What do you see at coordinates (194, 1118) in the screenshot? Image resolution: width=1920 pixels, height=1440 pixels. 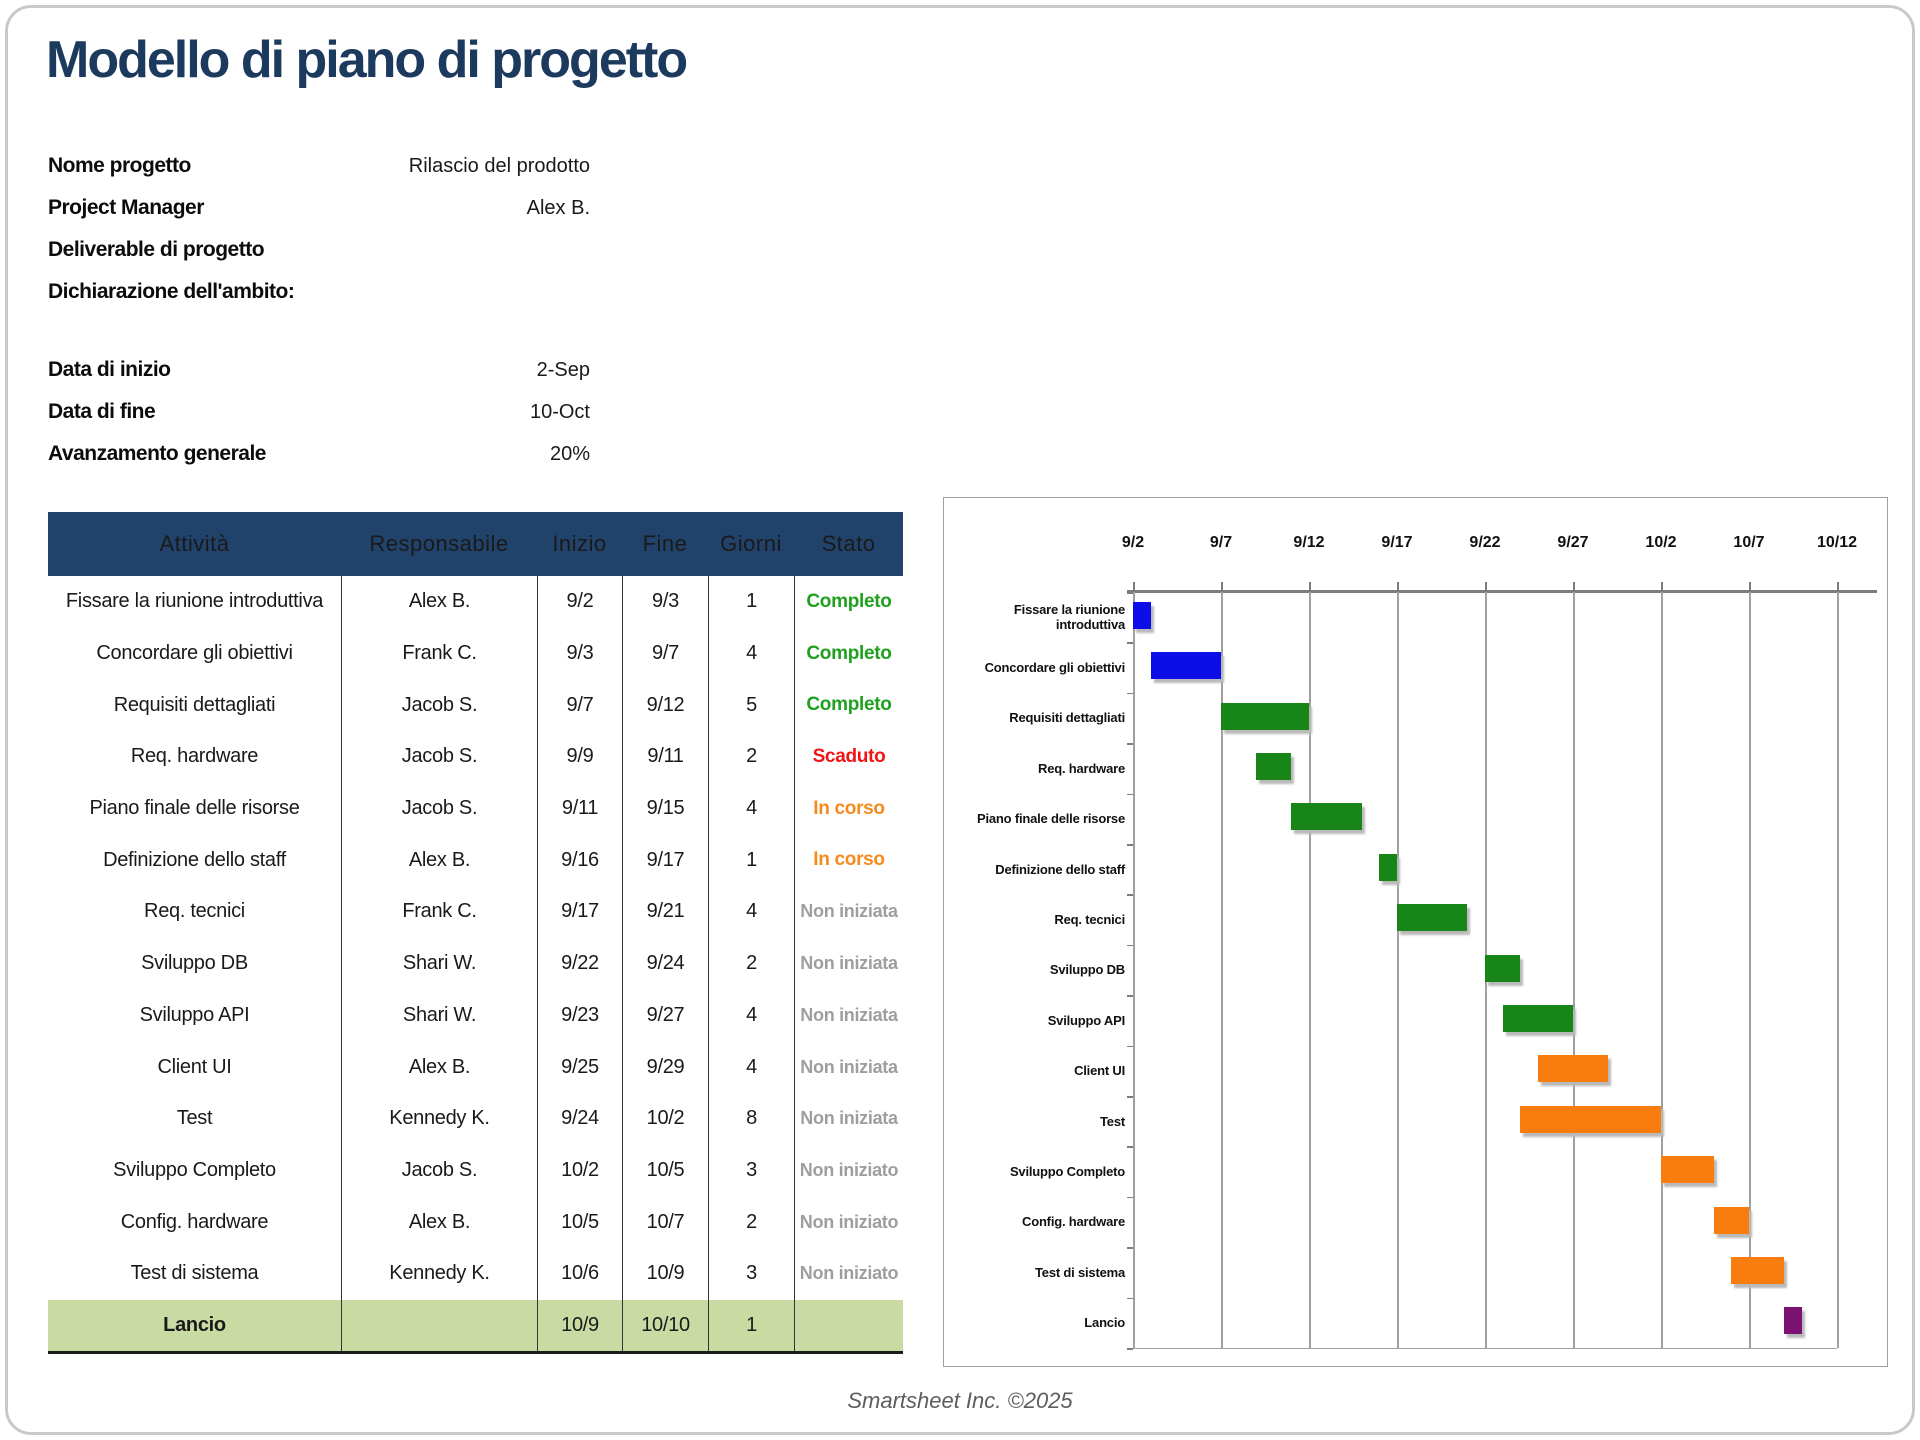 I see `attivita-cell: Test` at bounding box center [194, 1118].